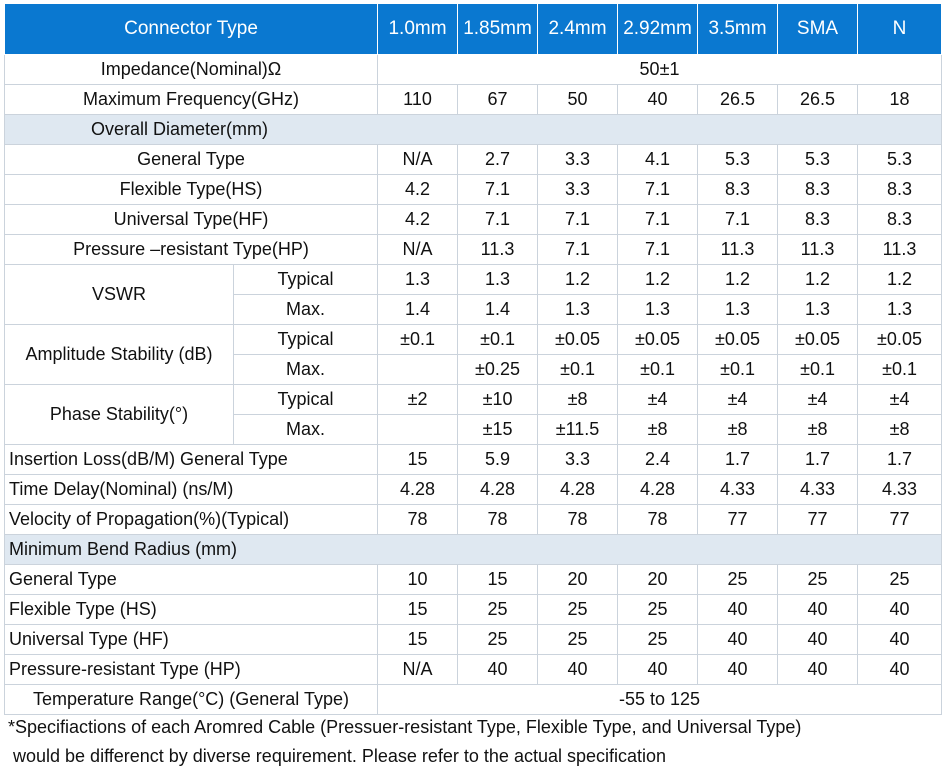  What do you see at coordinates (191, 219) in the screenshot?
I see `row-label: Universal Type(HF)` at bounding box center [191, 219].